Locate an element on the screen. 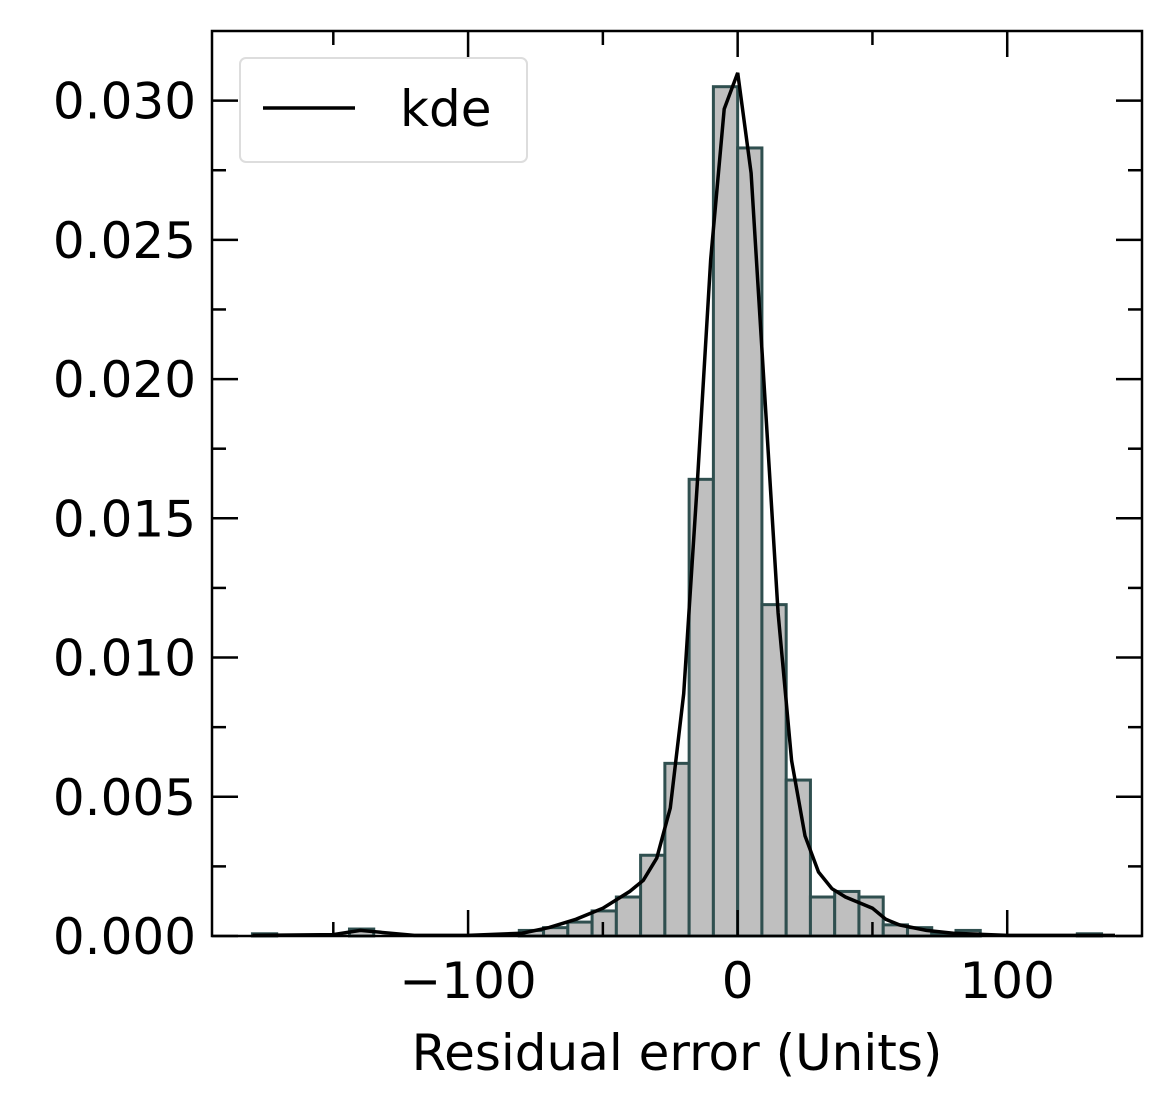 The width and height of the screenshot is (1171, 1111). x-tick-label-0: −100 is located at coordinates (467, 981).